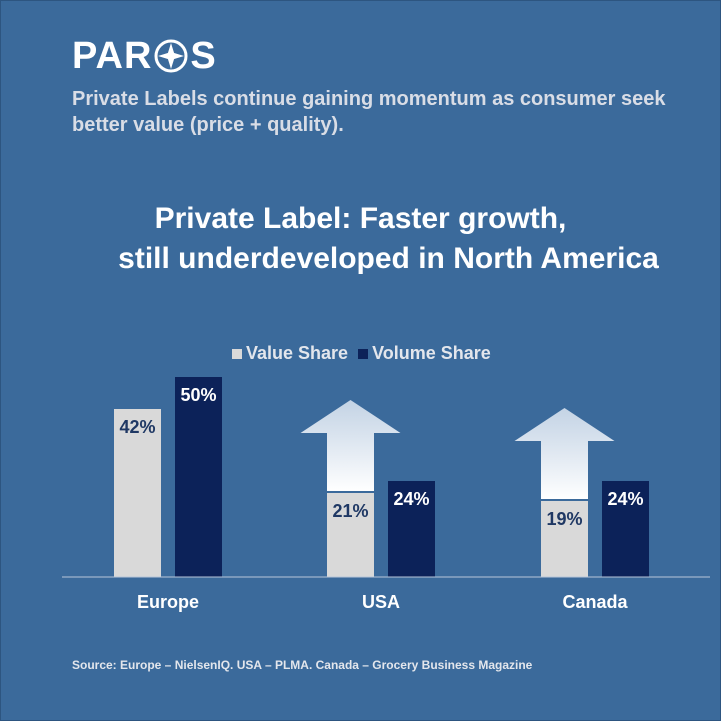 The width and height of the screenshot is (721, 721). I want to click on compass-icon, so click(171, 56).